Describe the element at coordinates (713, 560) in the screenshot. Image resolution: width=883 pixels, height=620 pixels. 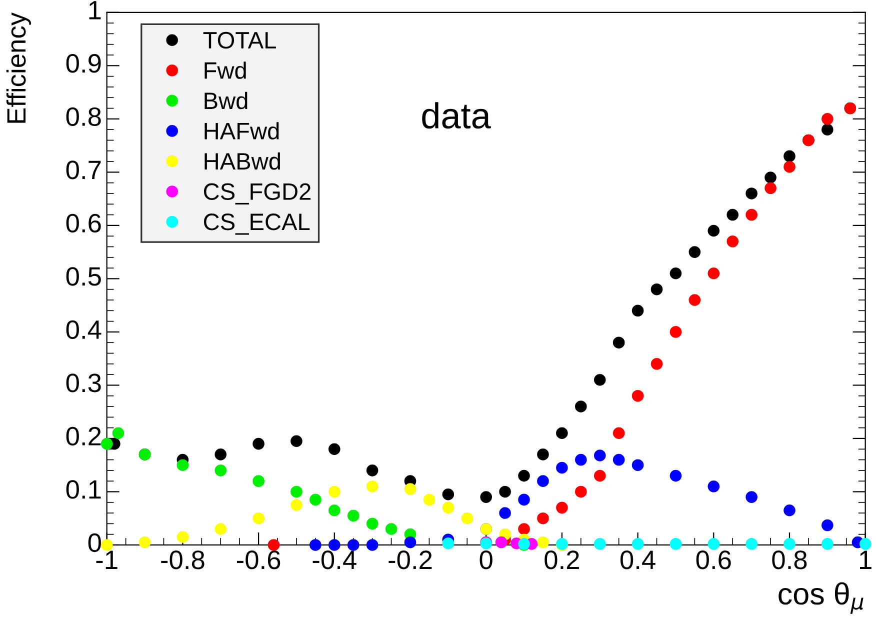
I see `x-tick-label: 0.6` at that location.